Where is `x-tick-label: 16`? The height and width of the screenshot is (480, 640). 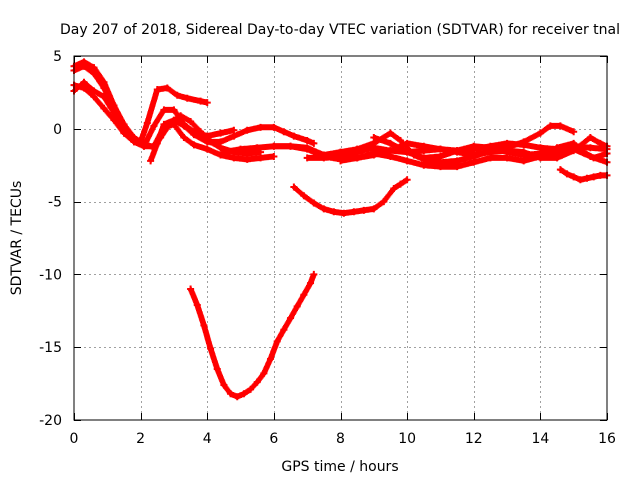 x-tick-label: 16 is located at coordinates (607, 439).